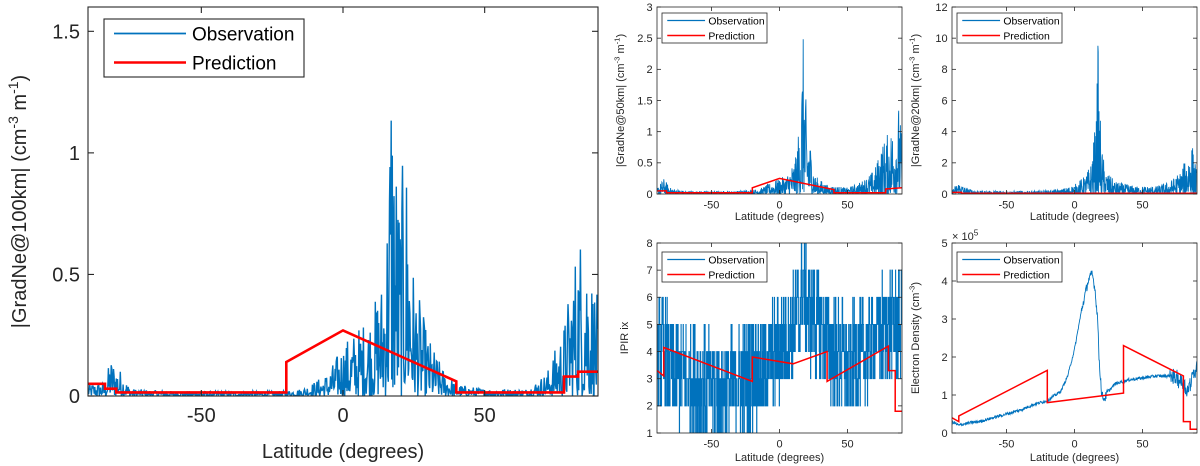  I want to click on y-axis-label: |GradNe@20km| (cm-3 m-1), so click(915, 100).